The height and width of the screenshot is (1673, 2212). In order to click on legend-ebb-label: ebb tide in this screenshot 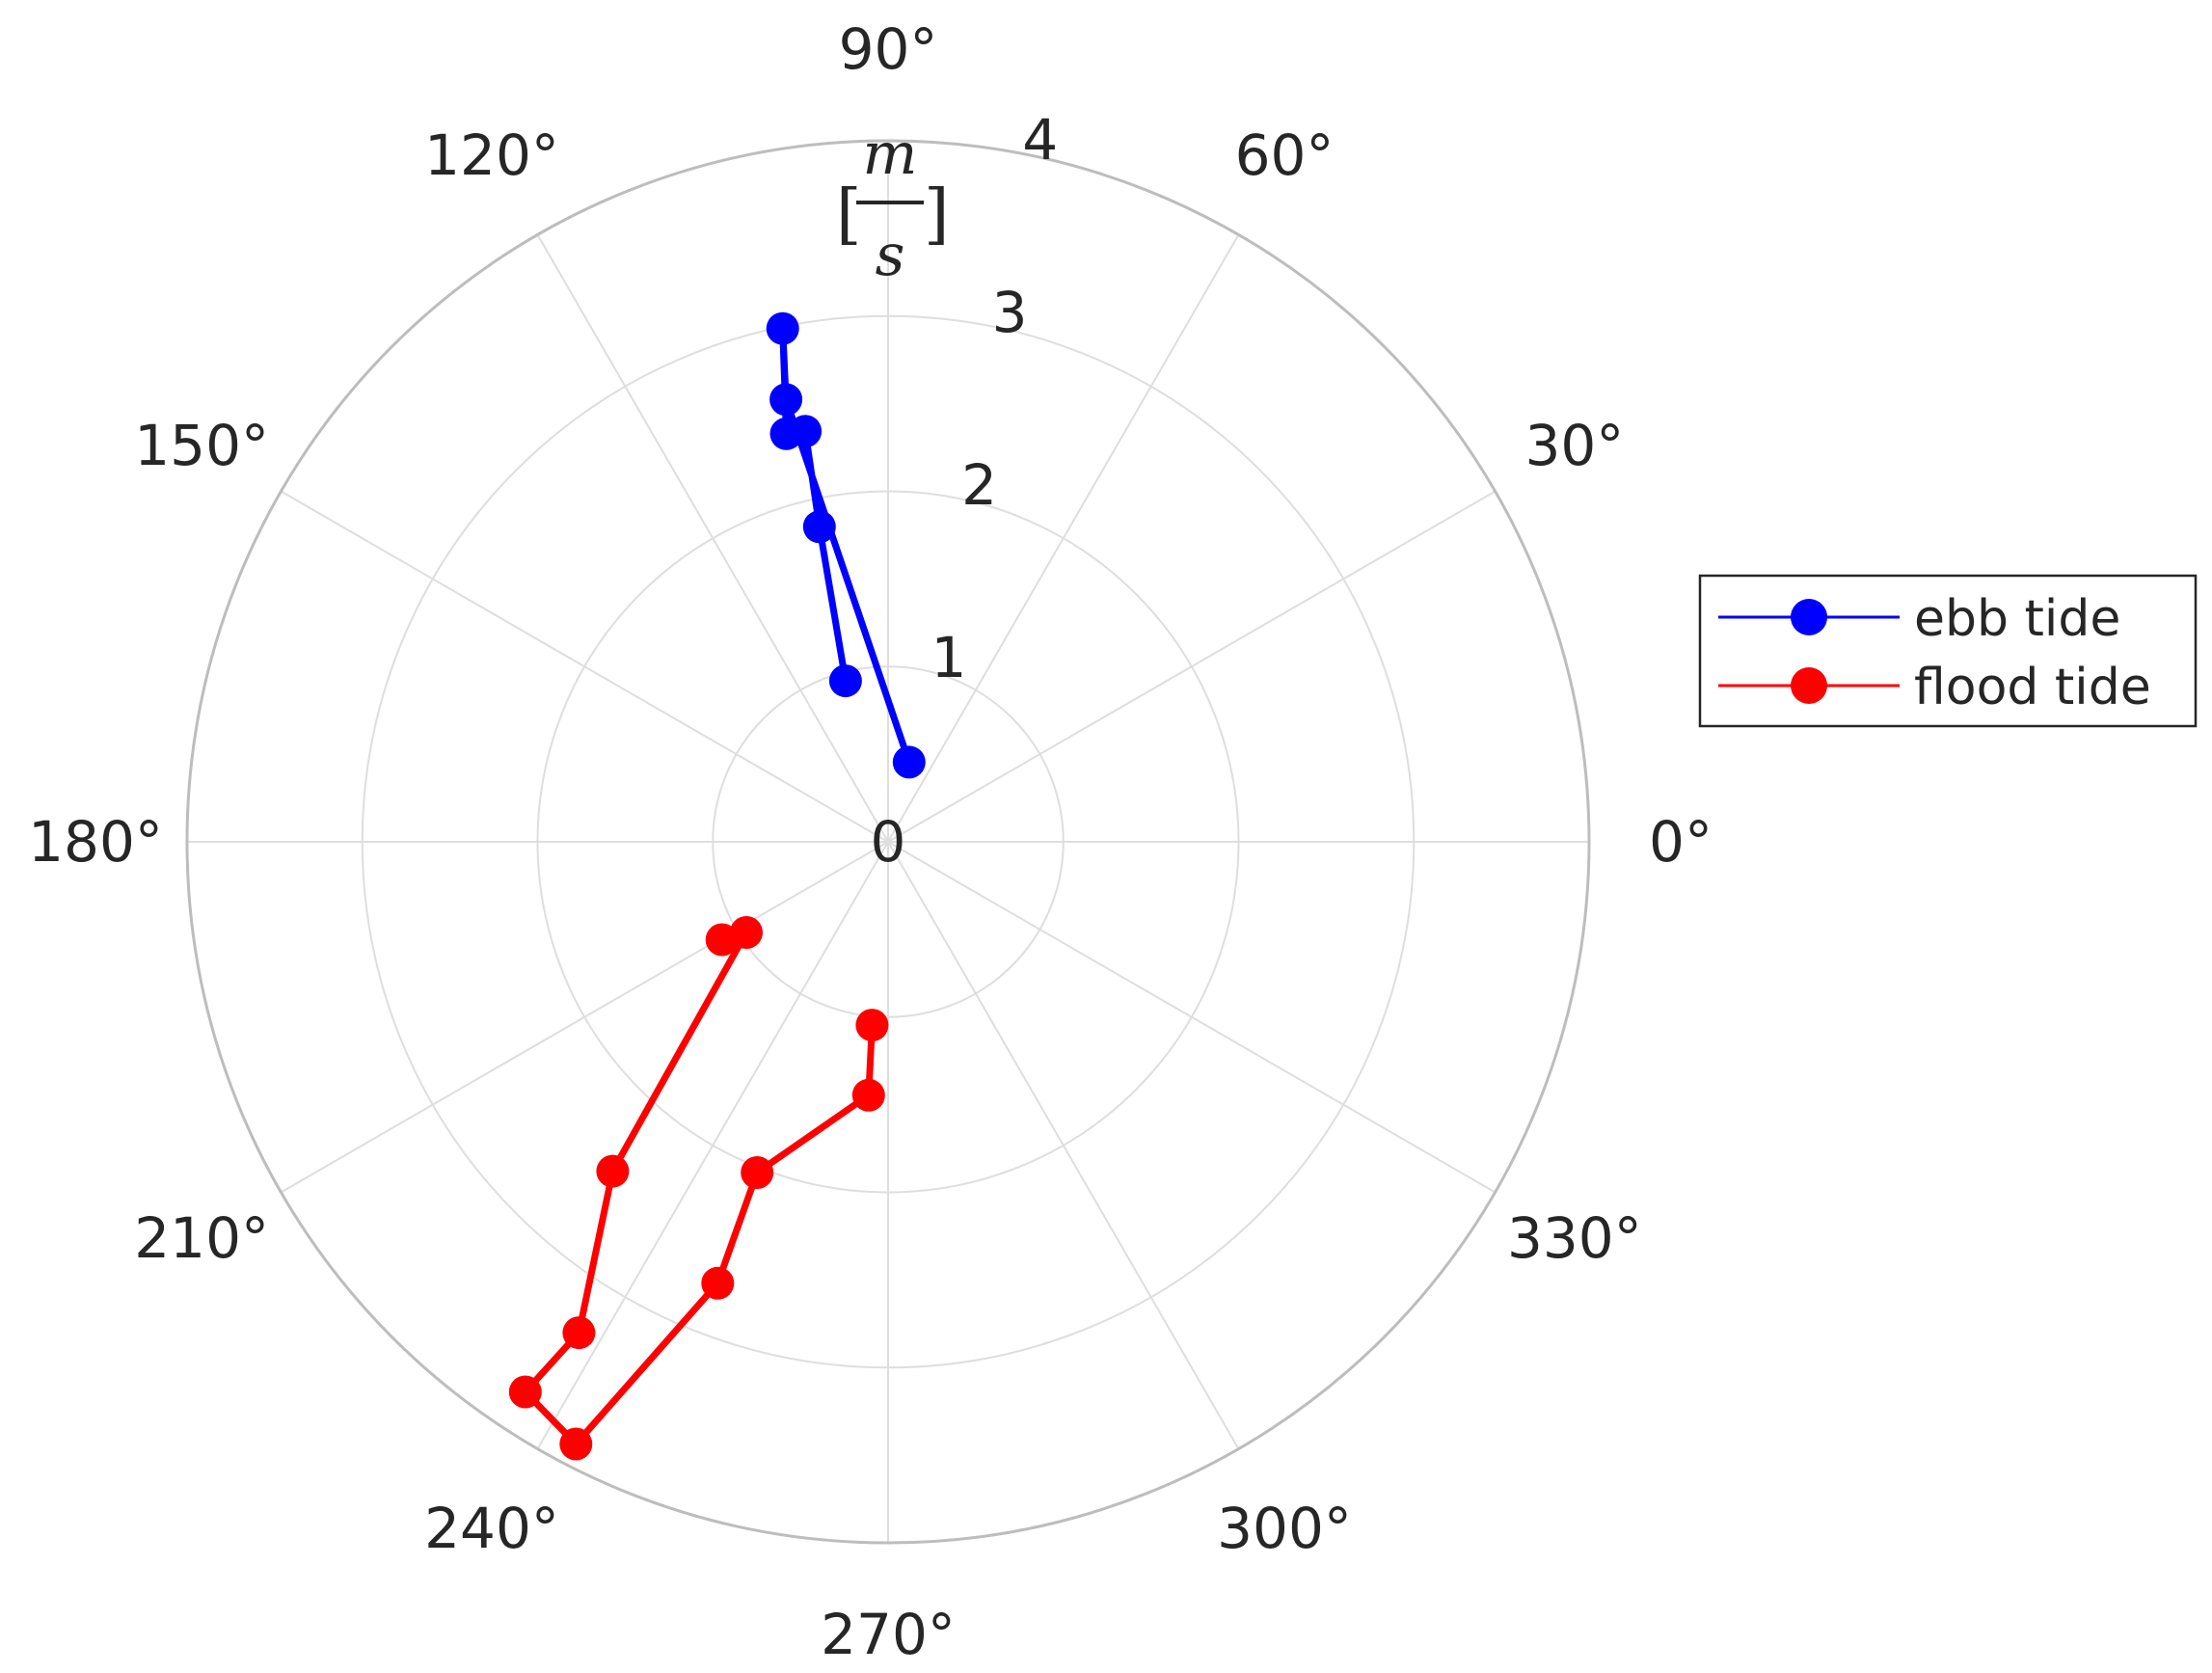, I will do `click(2017, 619)`.